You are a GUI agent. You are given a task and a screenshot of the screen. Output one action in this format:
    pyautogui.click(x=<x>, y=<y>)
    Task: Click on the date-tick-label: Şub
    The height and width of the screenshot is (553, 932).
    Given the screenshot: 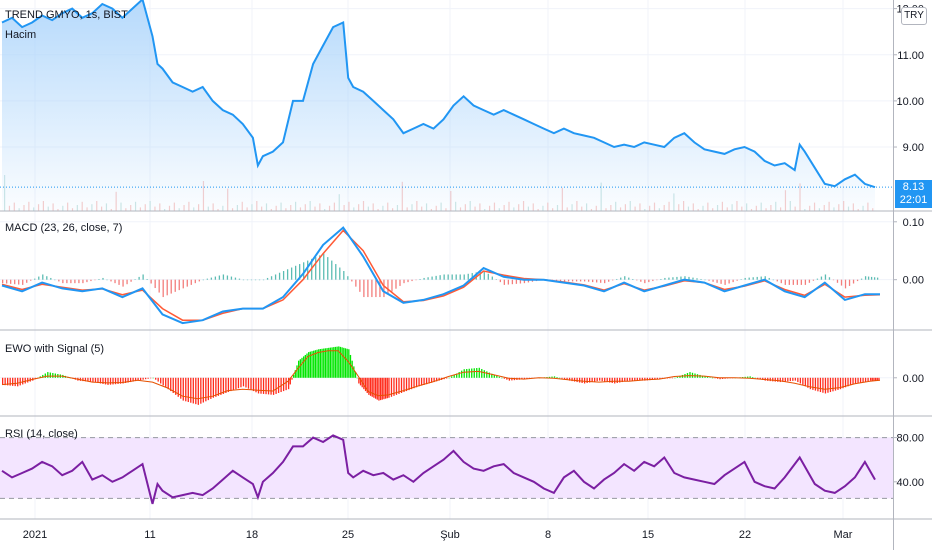 What is the action you would take?
    pyautogui.click(x=450, y=535)
    